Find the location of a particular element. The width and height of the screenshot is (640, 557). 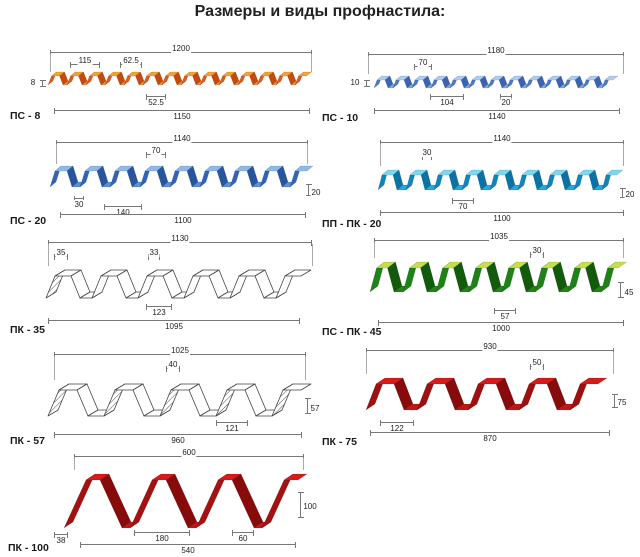

profile-label: ПК - 57 is located at coordinates (27, 441).